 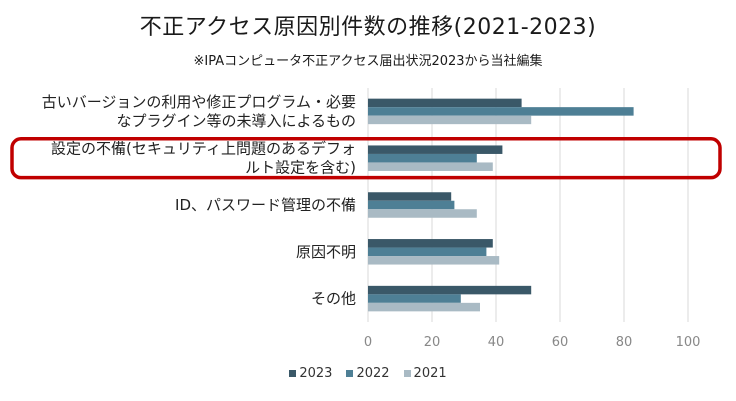 I want to click on legend-label-2021: 2021, so click(x=430, y=373).